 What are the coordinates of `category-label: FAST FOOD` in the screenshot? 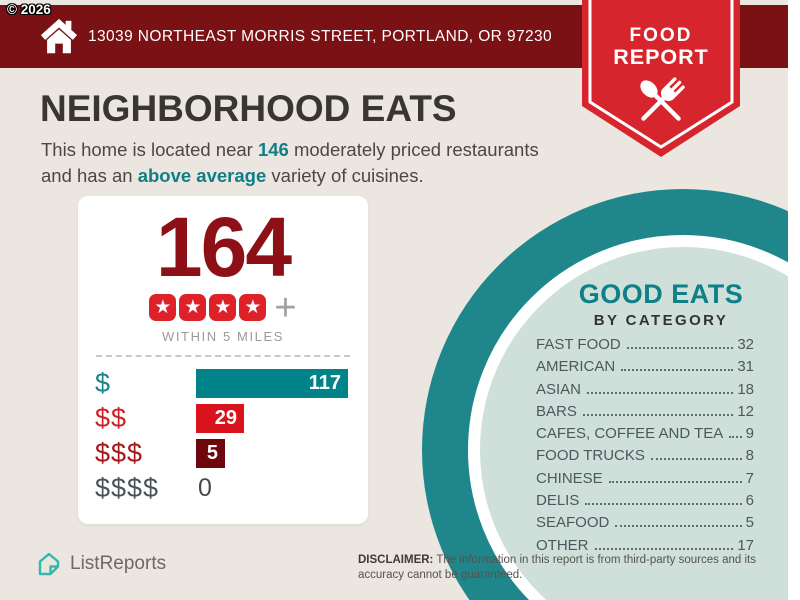 It's located at (578, 344).